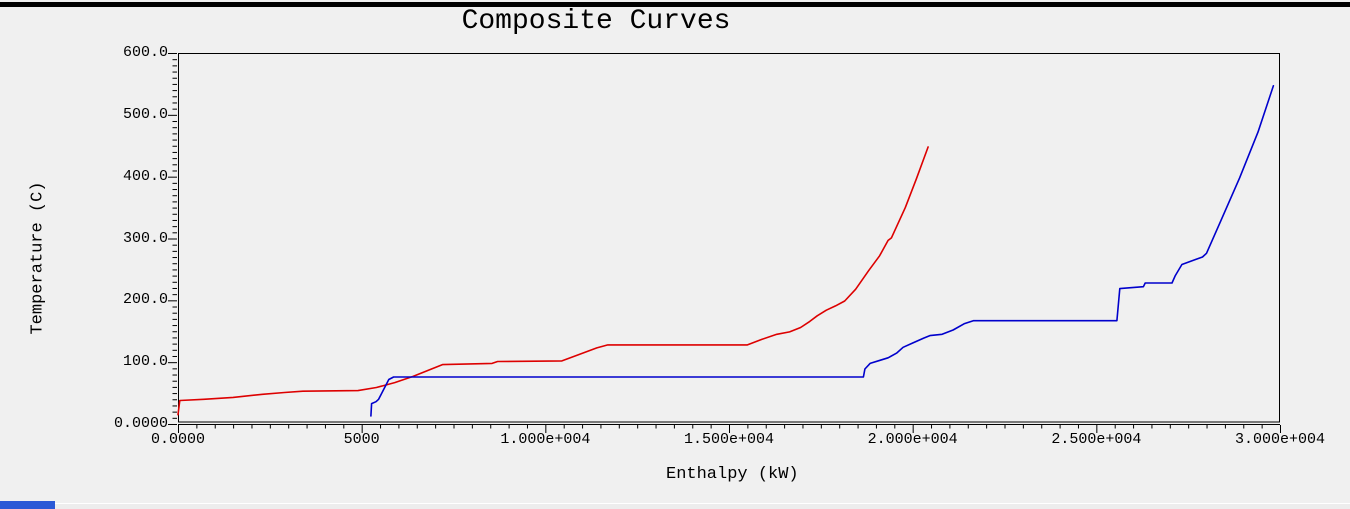  I want to click on x-tick-label: 0.0000, so click(177, 439).